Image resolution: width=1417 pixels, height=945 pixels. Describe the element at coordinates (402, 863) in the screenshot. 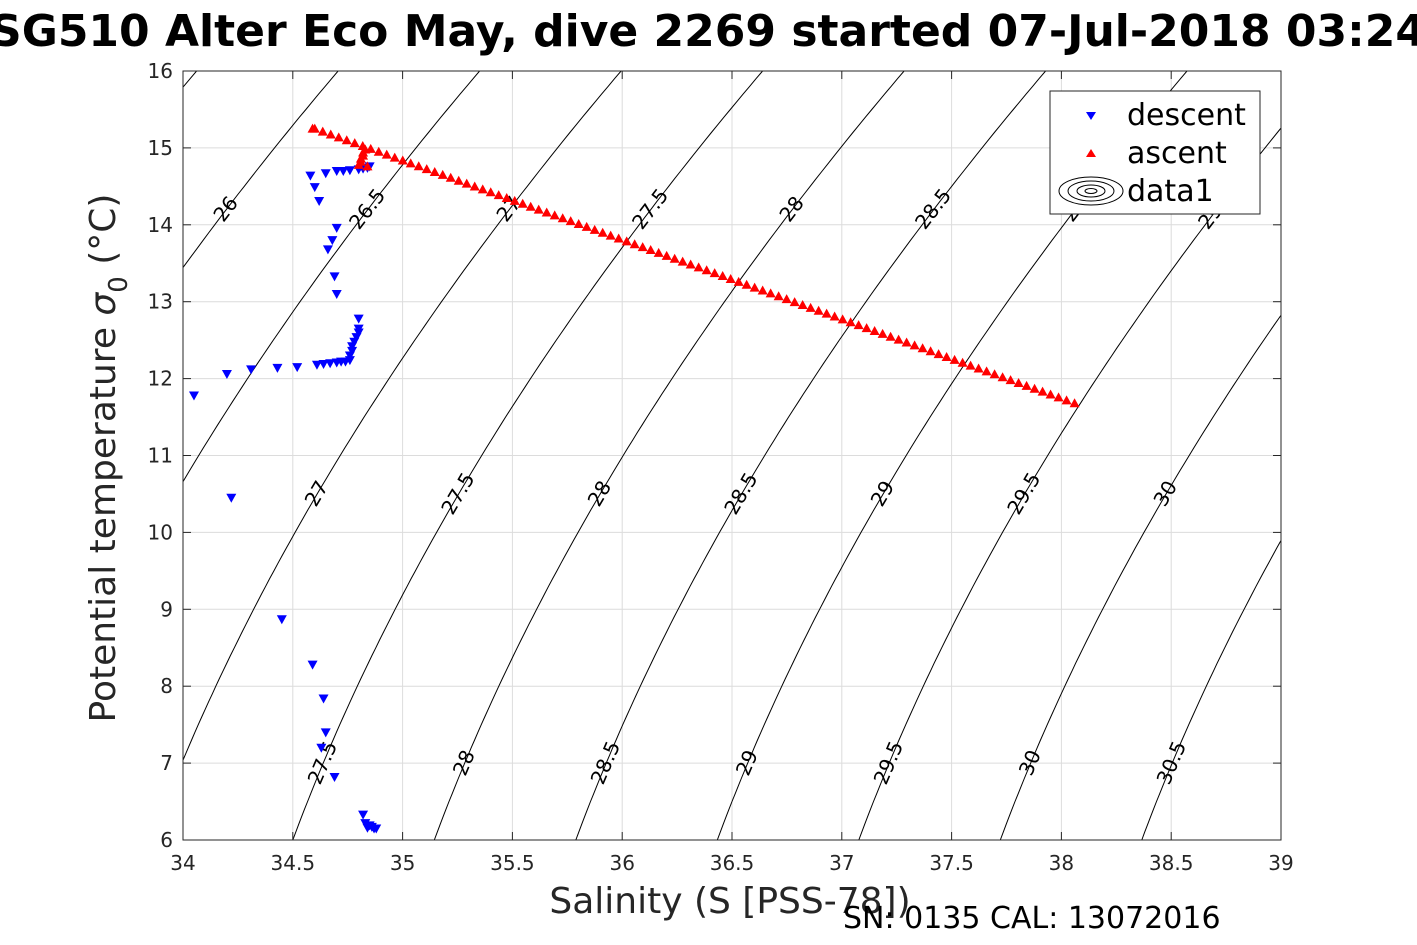

I see `x-tick-label: 35` at that location.